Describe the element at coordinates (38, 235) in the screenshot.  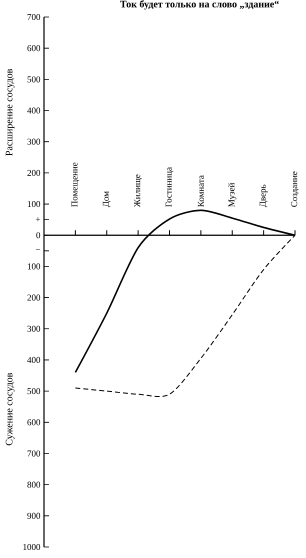
I see `y-tick-label: 0` at that location.